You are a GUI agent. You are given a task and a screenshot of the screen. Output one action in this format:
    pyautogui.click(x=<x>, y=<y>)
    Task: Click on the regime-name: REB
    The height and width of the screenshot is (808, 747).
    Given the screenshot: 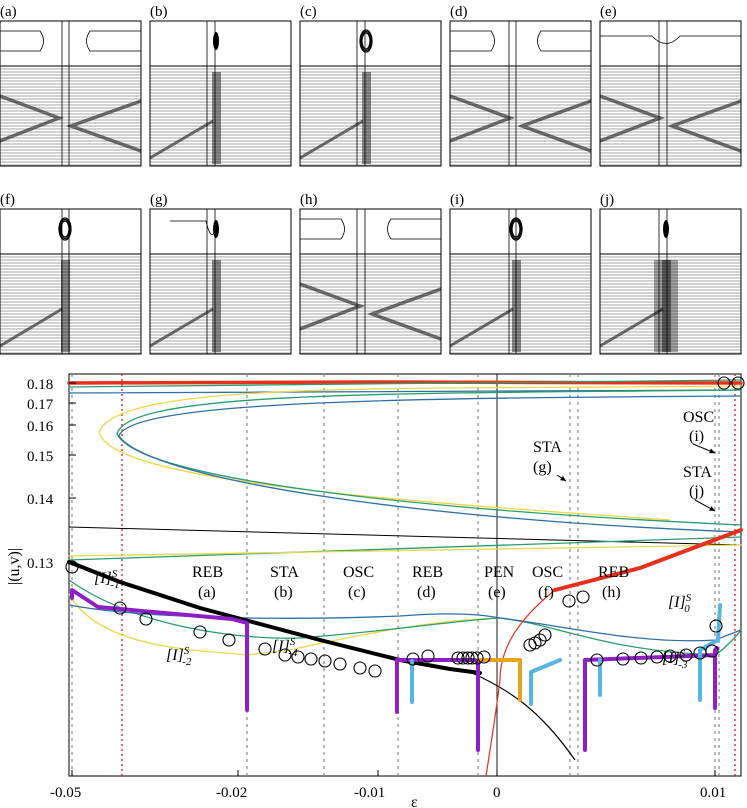 What is the action you would take?
    pyautogui.click(x=613, y=572)
    